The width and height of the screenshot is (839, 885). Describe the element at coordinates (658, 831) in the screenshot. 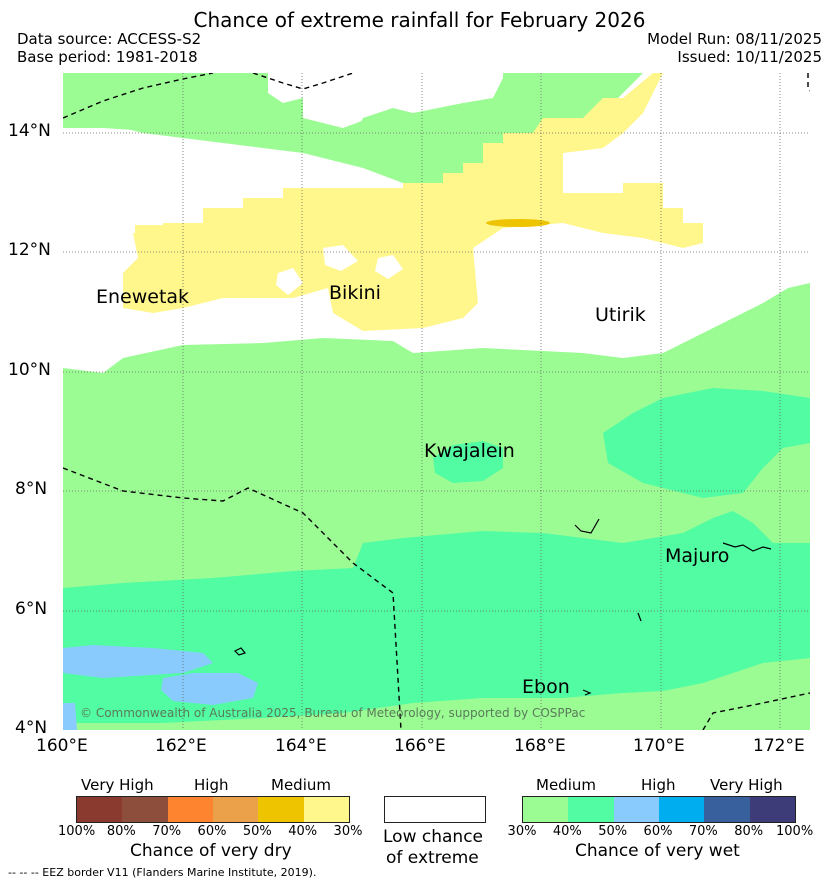

I see `wet-percent-label: 60%` at that location.